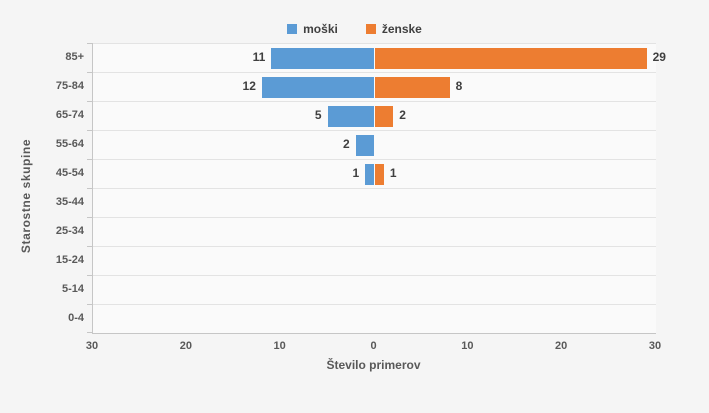  What do you see at coordinates (249, 86) in the screenshot?
I see `data-label-moski: 12` at bounding box center [249, 86].